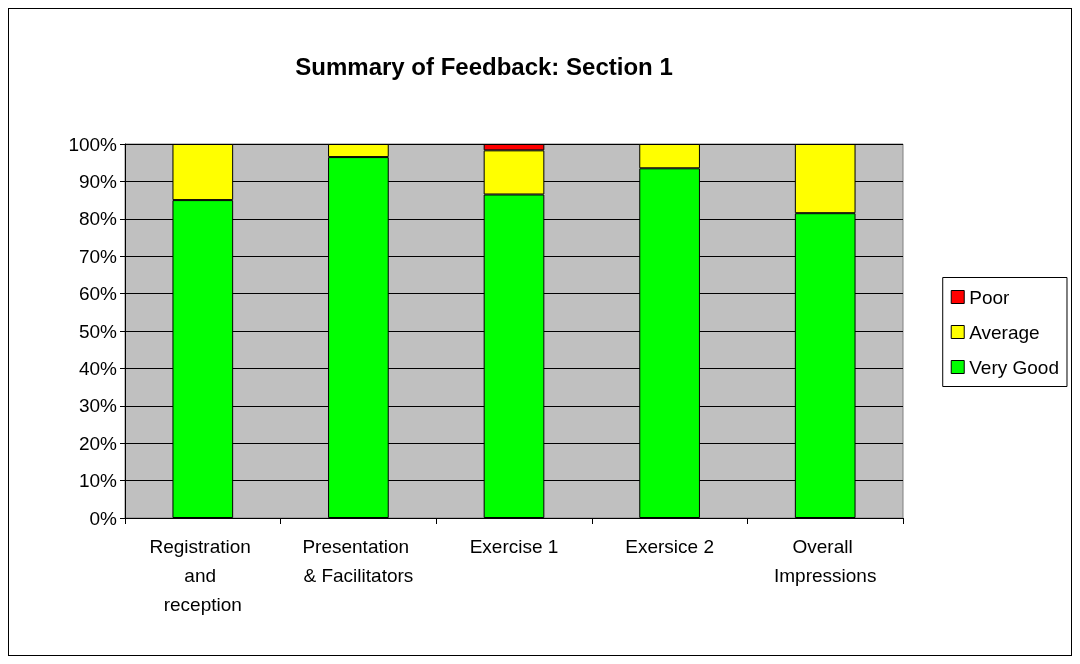 The height and width of the screenshot is (664, 1080). I want to click on legend-label: Very Good, so click(1014, 367).